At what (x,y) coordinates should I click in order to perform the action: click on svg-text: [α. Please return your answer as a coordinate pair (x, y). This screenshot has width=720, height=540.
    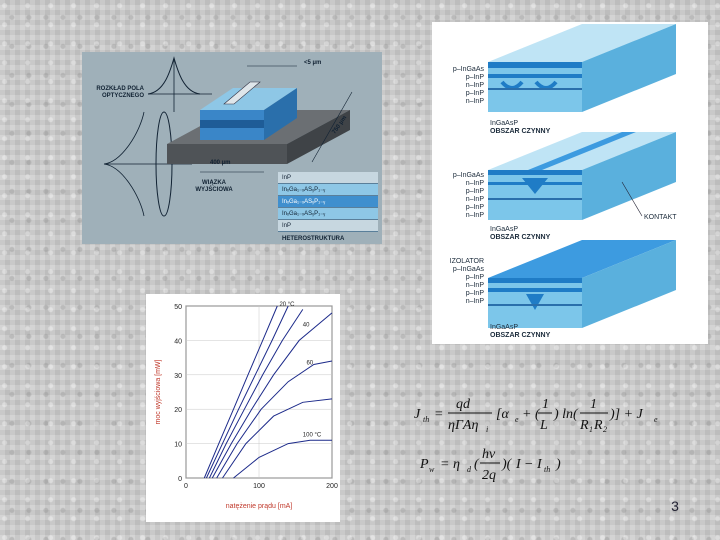
    Looking at the image, I should click on (502, 414).